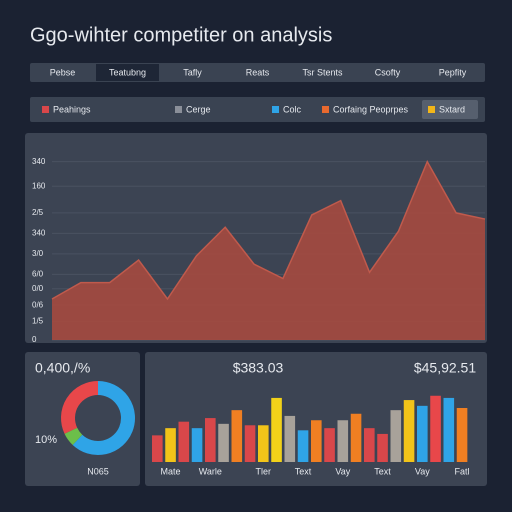 The width and height of the screenshot is (512, 512). I want to click on legend-label: Cerge, so click(198, 109).